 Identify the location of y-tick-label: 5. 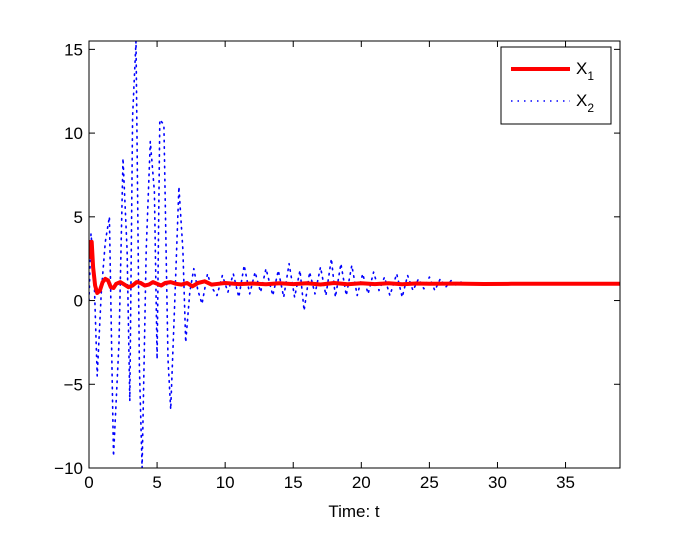
(78, 217).